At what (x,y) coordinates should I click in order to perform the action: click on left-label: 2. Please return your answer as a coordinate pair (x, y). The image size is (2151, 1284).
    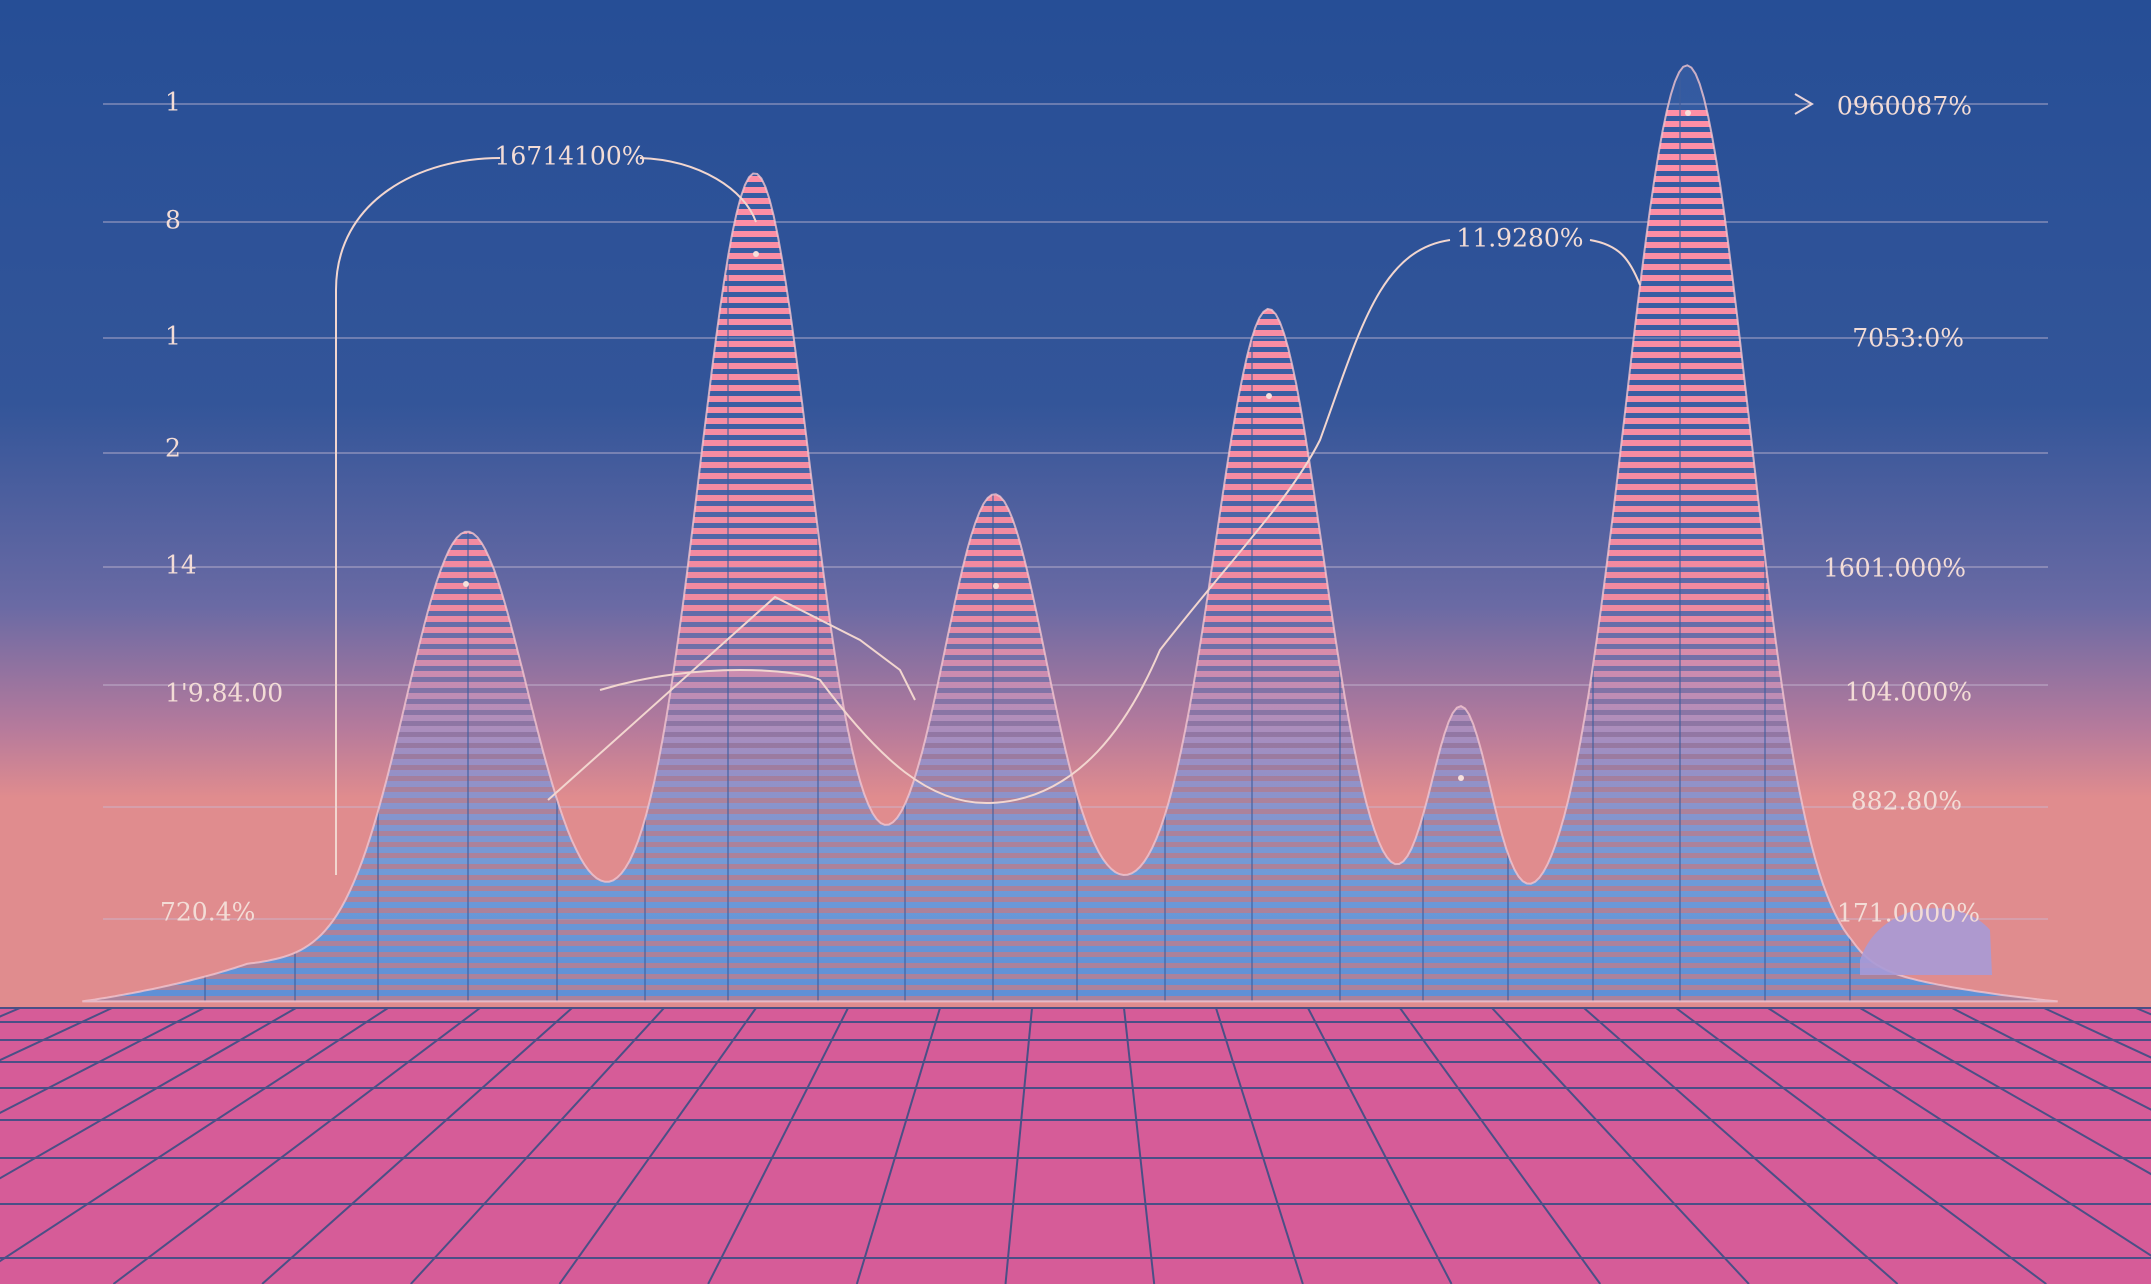
    Looking at the image, I should click on (173, 448).